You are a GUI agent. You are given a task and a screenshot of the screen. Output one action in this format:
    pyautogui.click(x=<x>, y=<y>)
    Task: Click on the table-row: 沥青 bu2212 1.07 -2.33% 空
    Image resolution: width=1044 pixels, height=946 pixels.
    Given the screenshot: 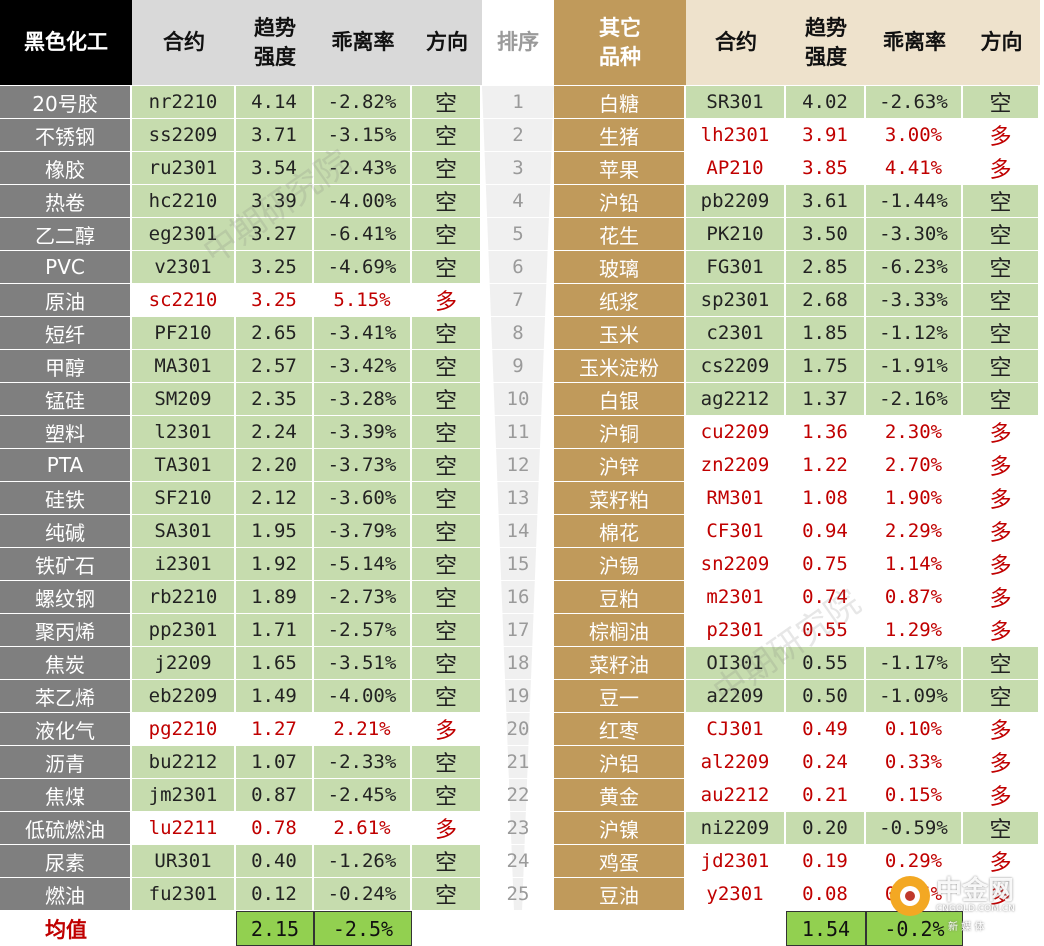 What is the action you would take?
    pyautogui.click(x=241, y=762)
    